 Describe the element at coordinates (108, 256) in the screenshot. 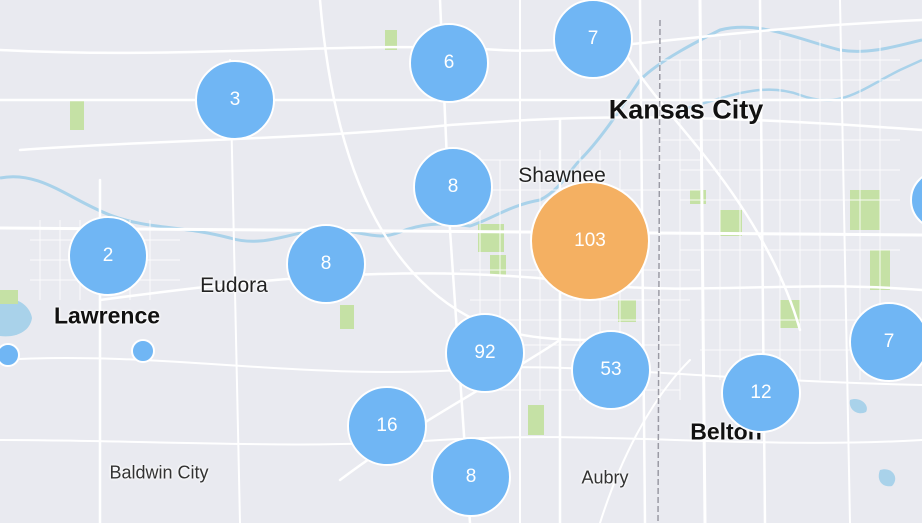

I see `cluster-marker: 2` at that location.